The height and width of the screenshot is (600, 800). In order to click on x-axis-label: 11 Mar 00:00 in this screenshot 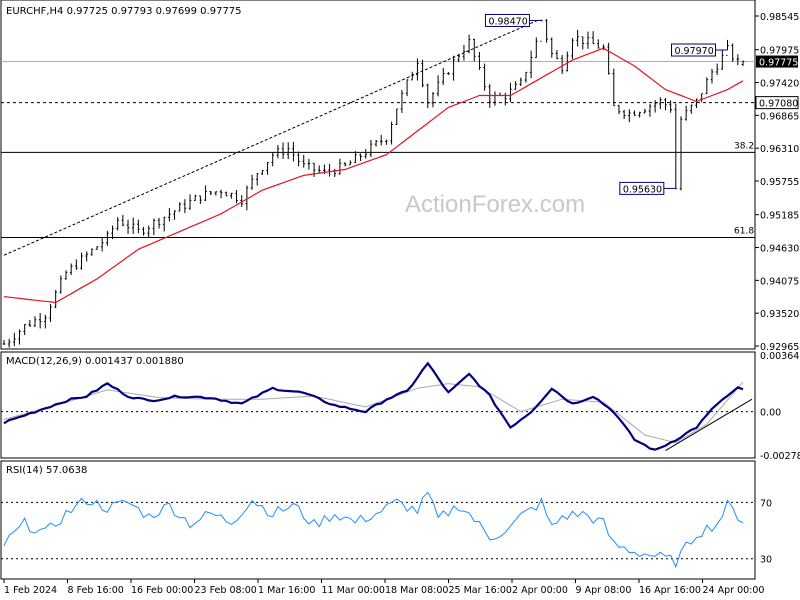, I will do `click(353, 590)`.